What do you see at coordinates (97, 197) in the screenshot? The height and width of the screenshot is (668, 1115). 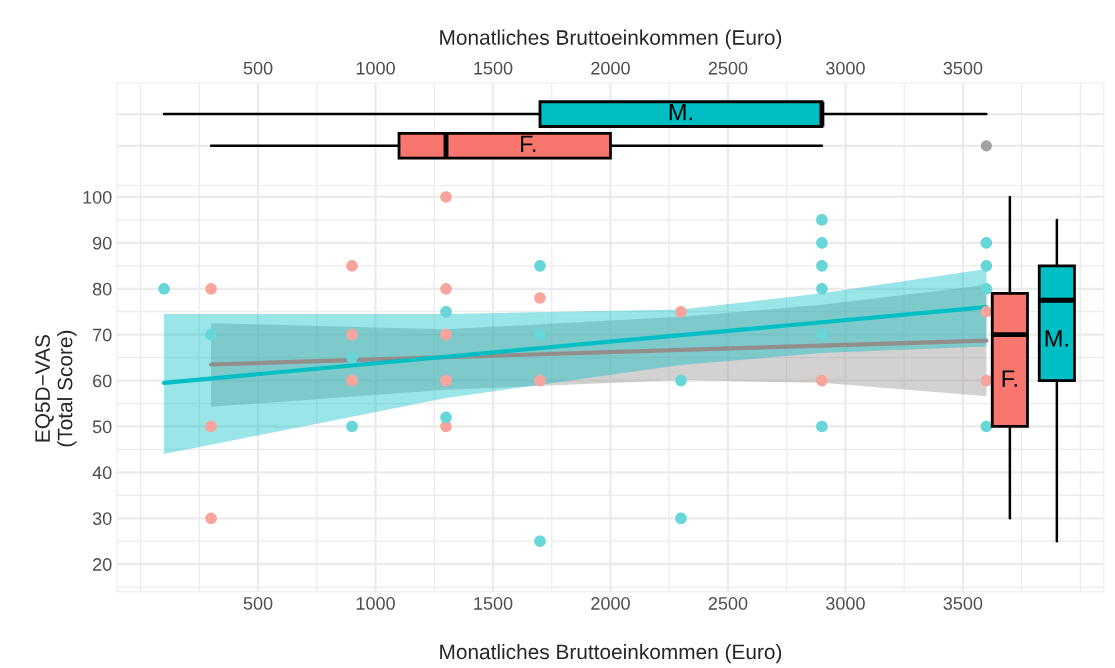 I see `y-tick-label: 100` at bounding box center [97, 197].